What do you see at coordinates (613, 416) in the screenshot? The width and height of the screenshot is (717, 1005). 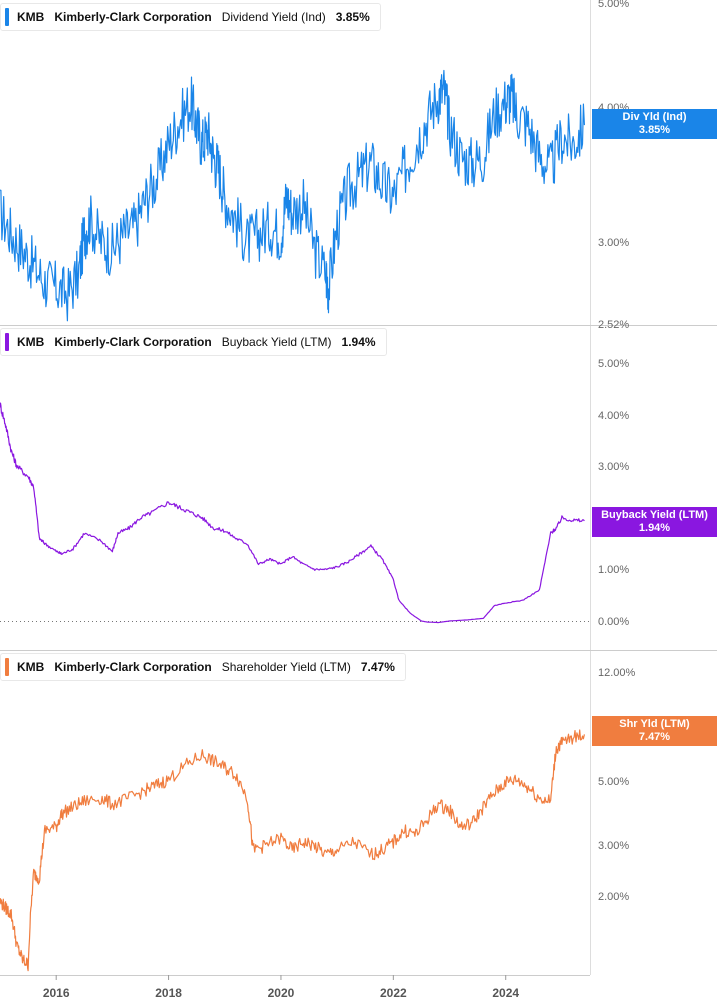 I see `y-tick-label: 4.00%` at bounding box center [613, 416].